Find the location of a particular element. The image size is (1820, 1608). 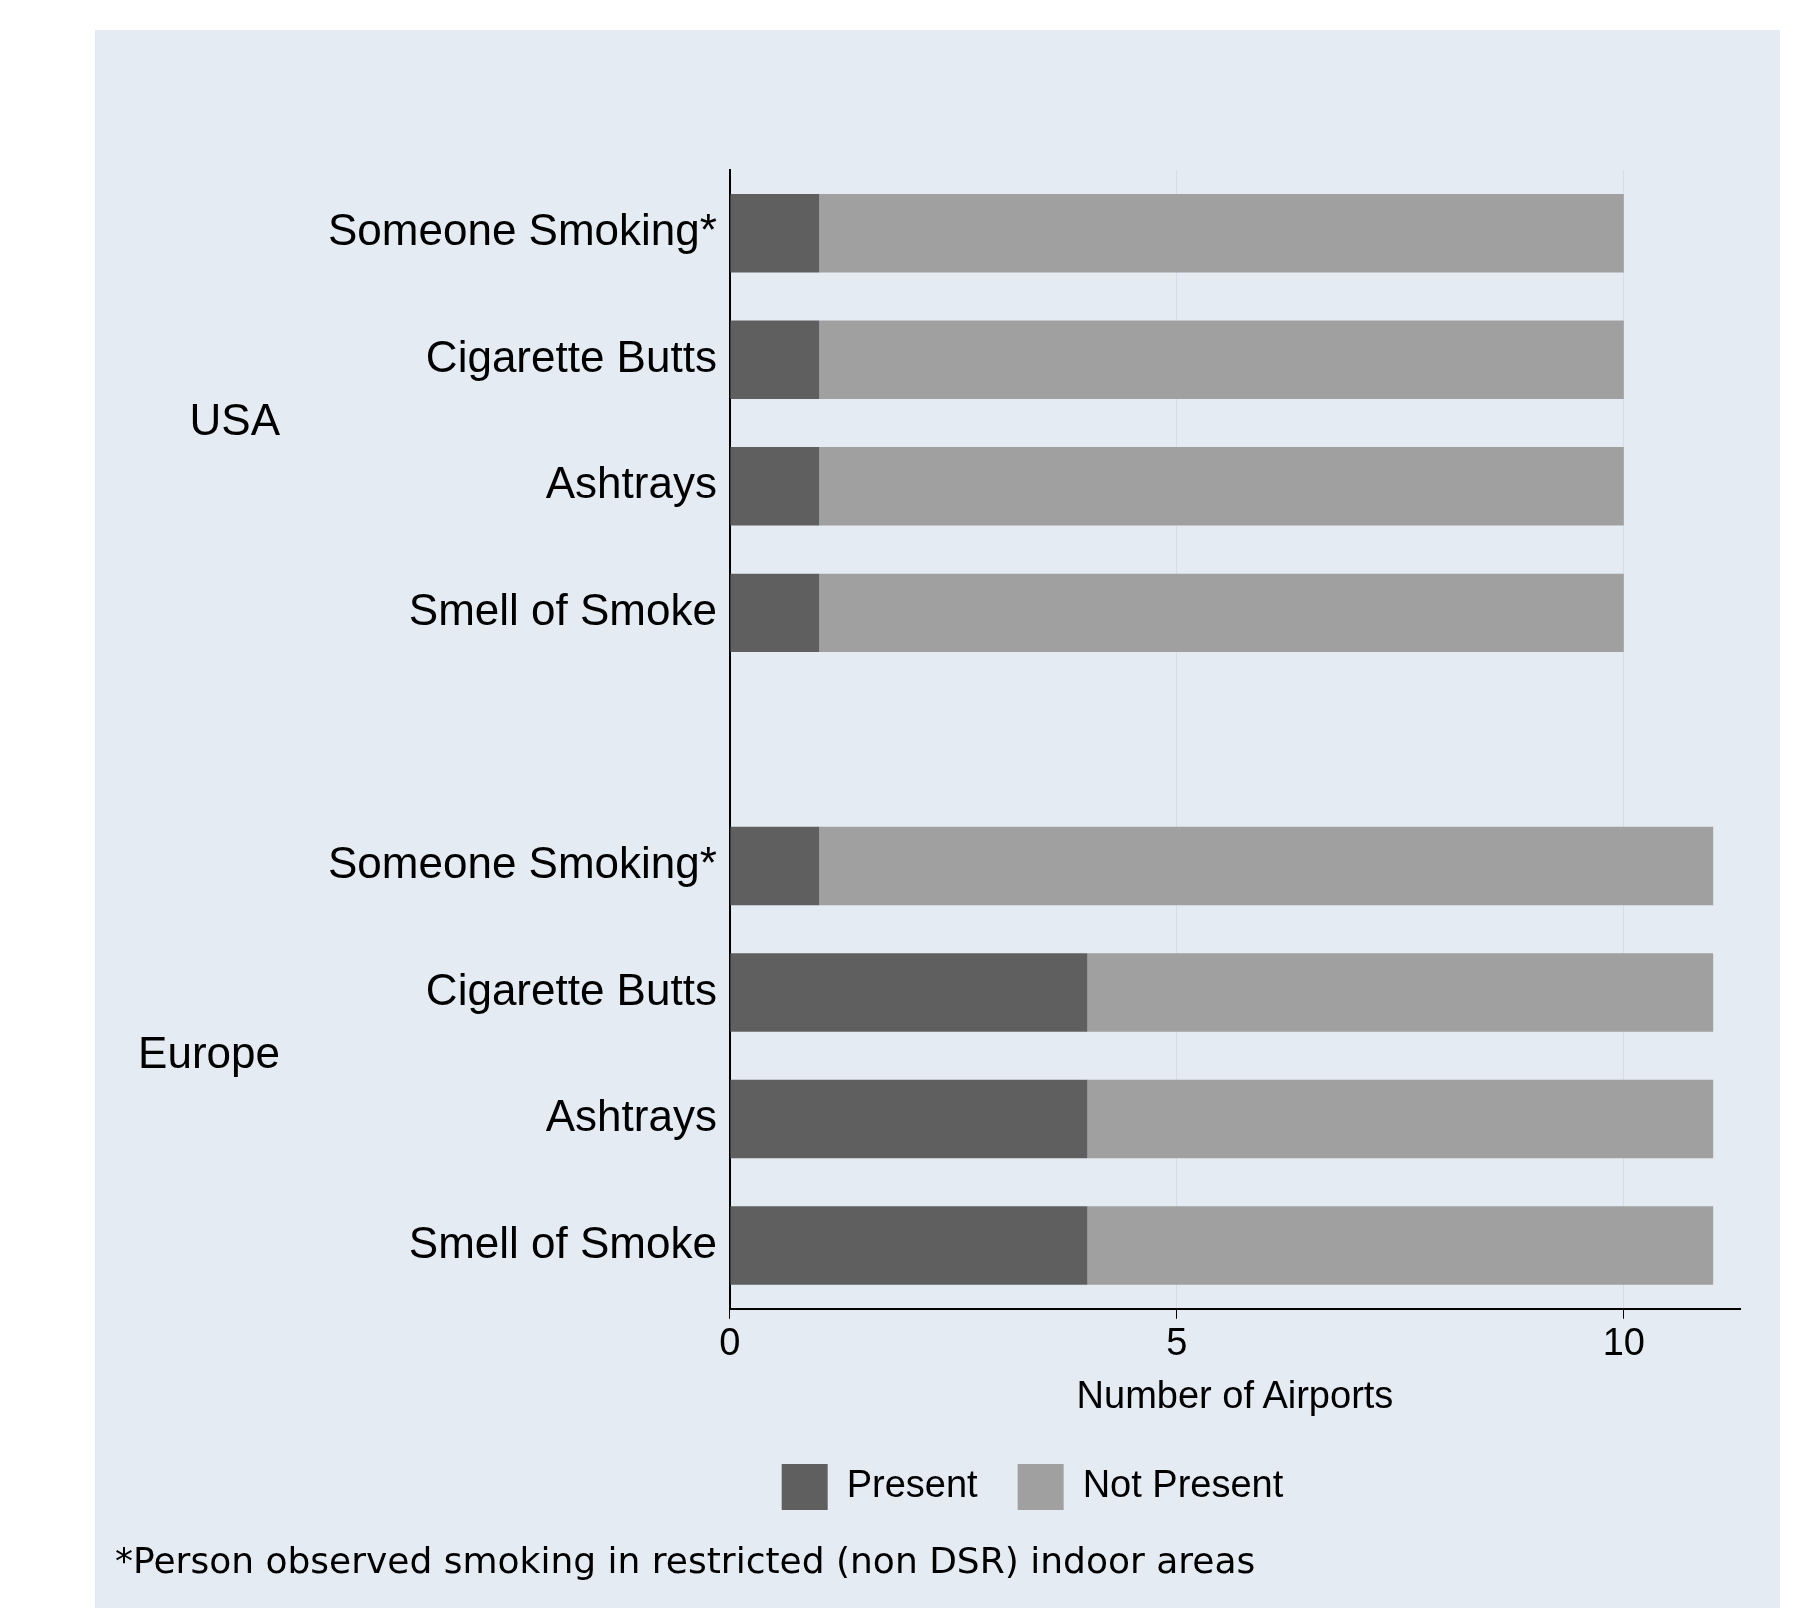

x-tick-label: 0 is located at coordinates (730, 1342).